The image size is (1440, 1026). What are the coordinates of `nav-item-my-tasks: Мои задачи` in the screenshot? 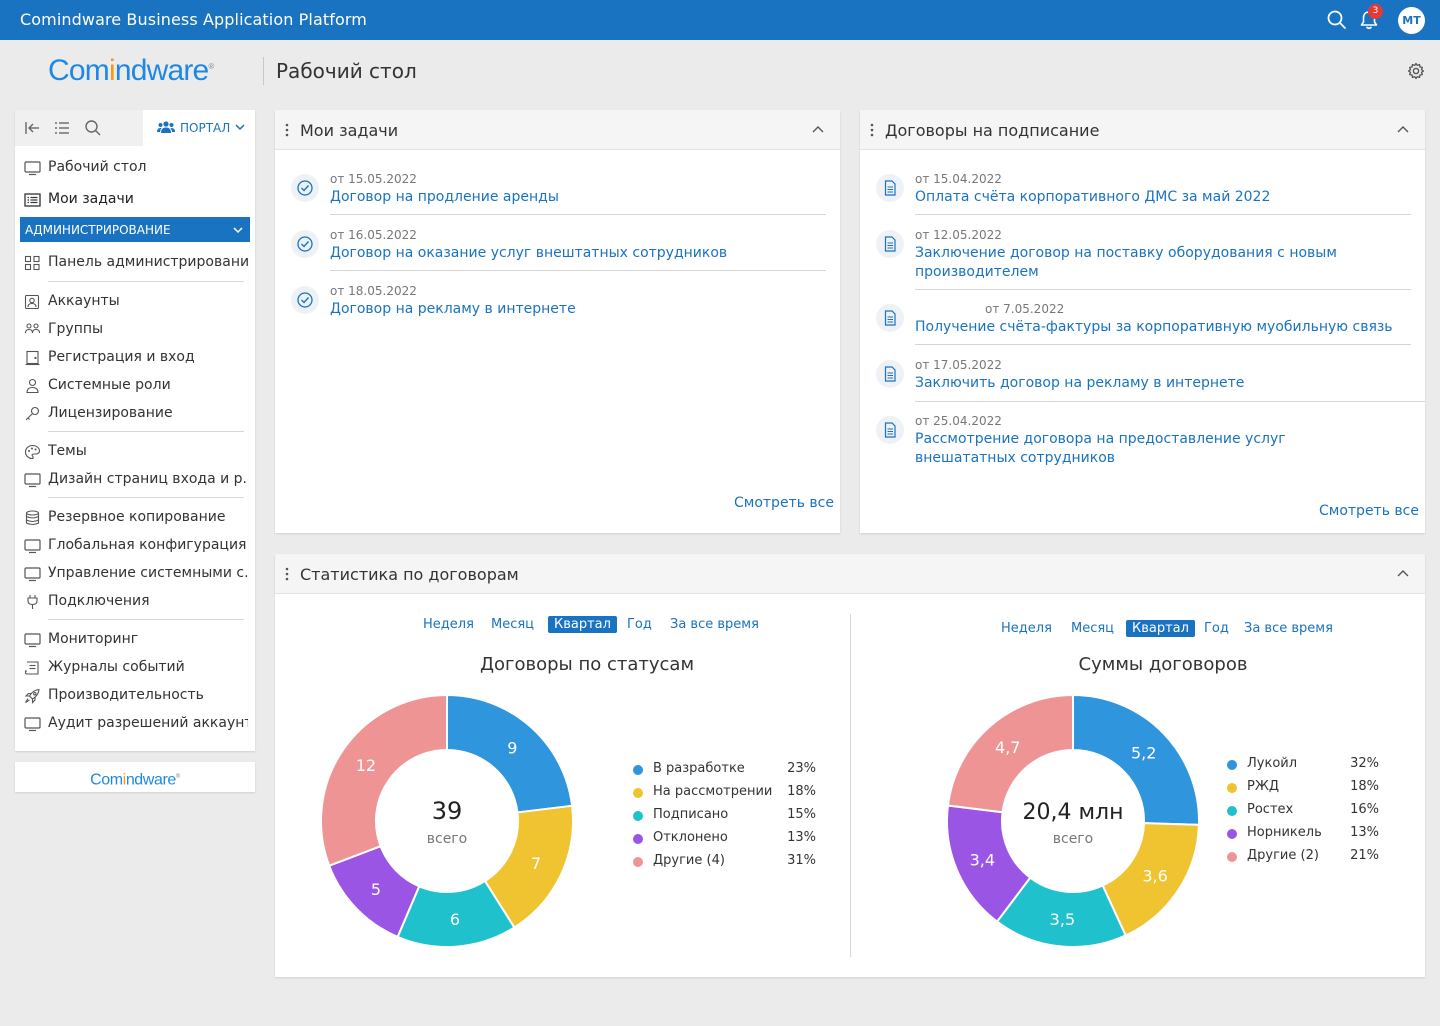 It's located at (135, 200).